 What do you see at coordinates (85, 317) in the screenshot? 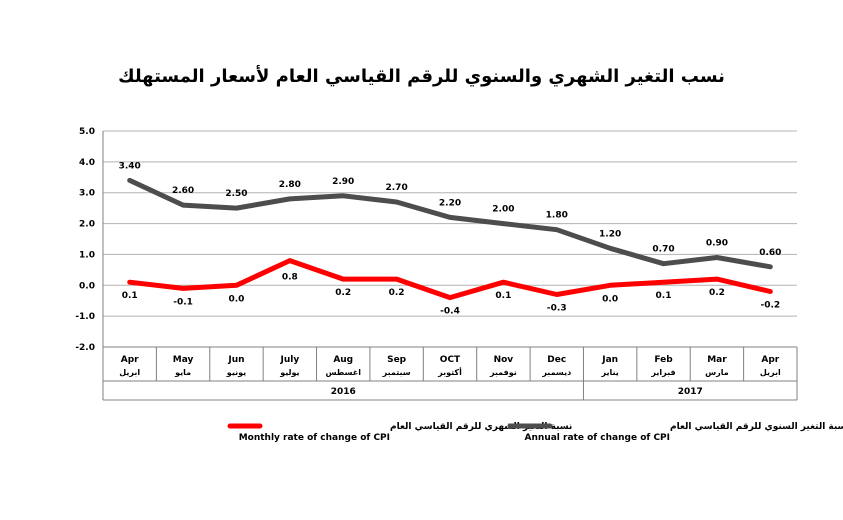
I see `y-tick-label: -1.0` at bounding box center [85, 317].